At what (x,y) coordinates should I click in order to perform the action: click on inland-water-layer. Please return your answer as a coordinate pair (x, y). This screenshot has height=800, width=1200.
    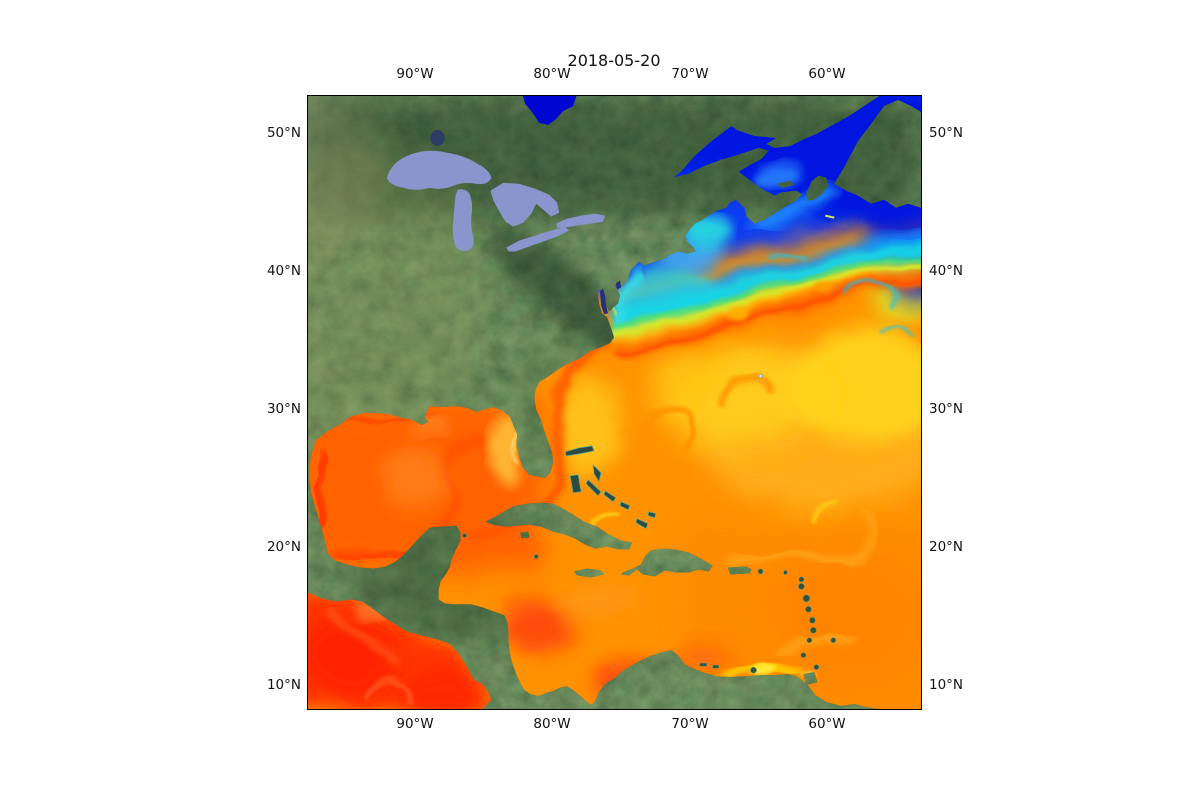
    Looking at the image, I should click on (503, 205).